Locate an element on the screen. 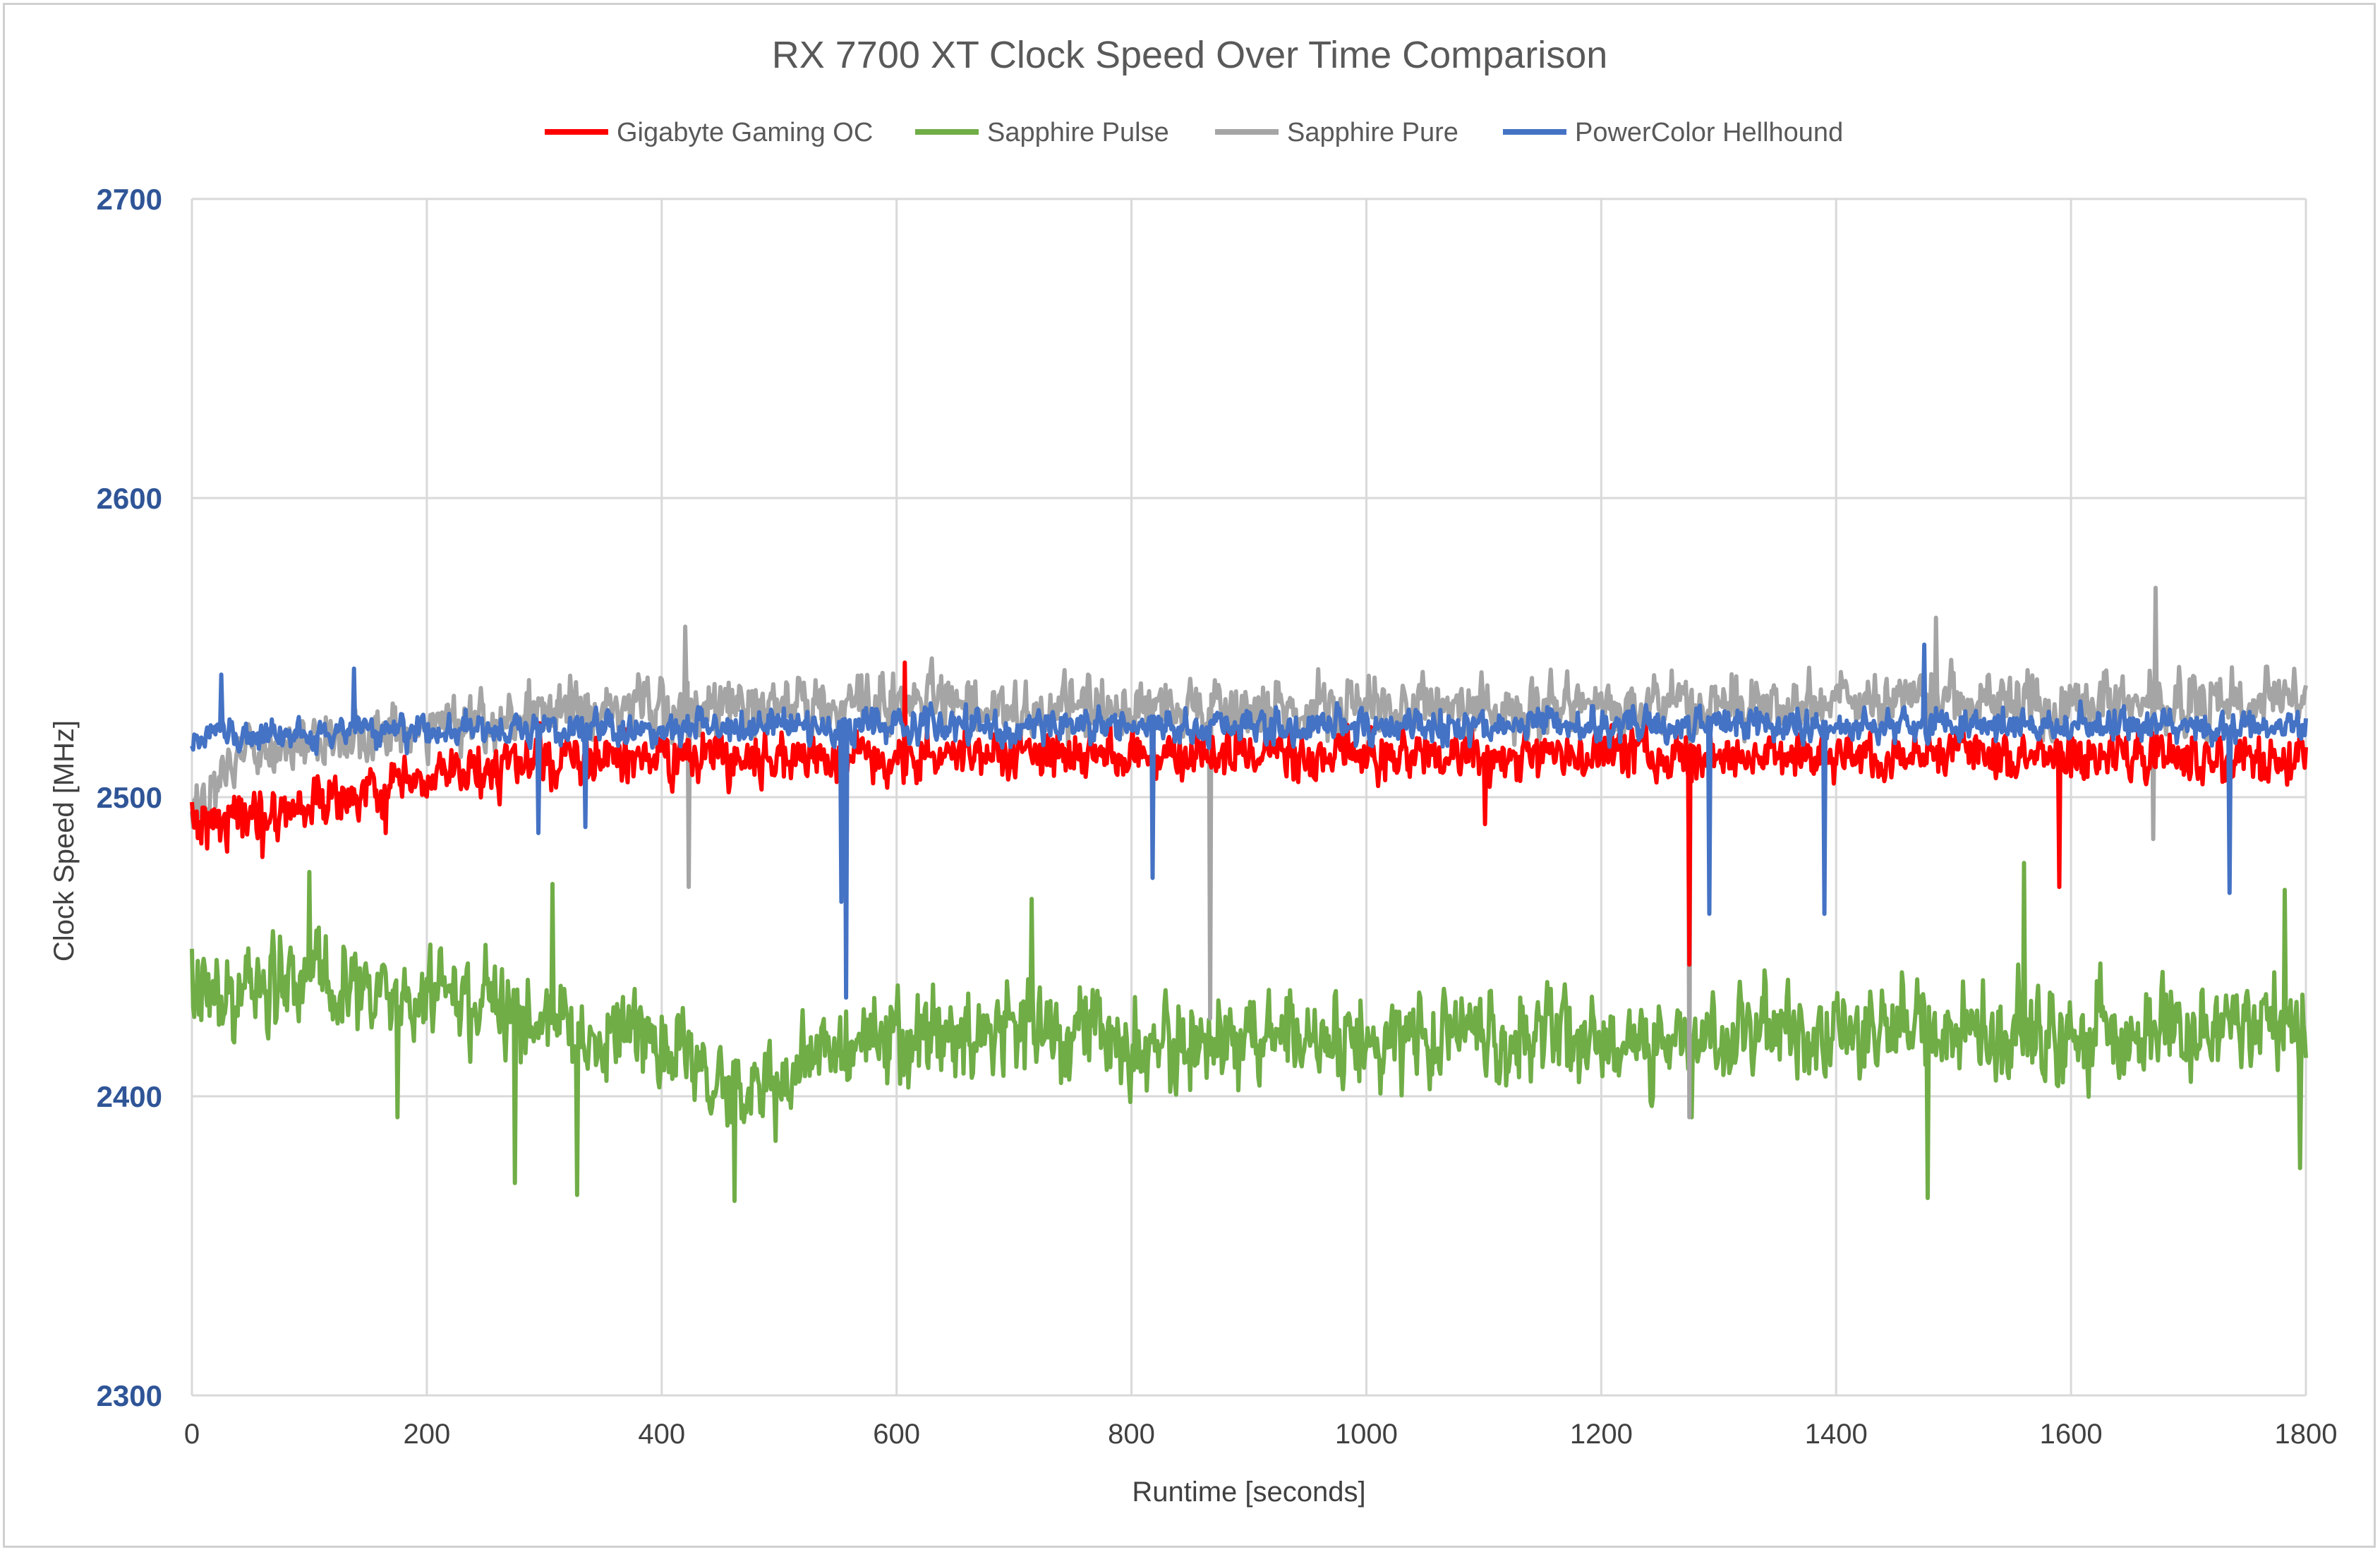  y-tick-label: 2600 is located at coordinates (129, 499).